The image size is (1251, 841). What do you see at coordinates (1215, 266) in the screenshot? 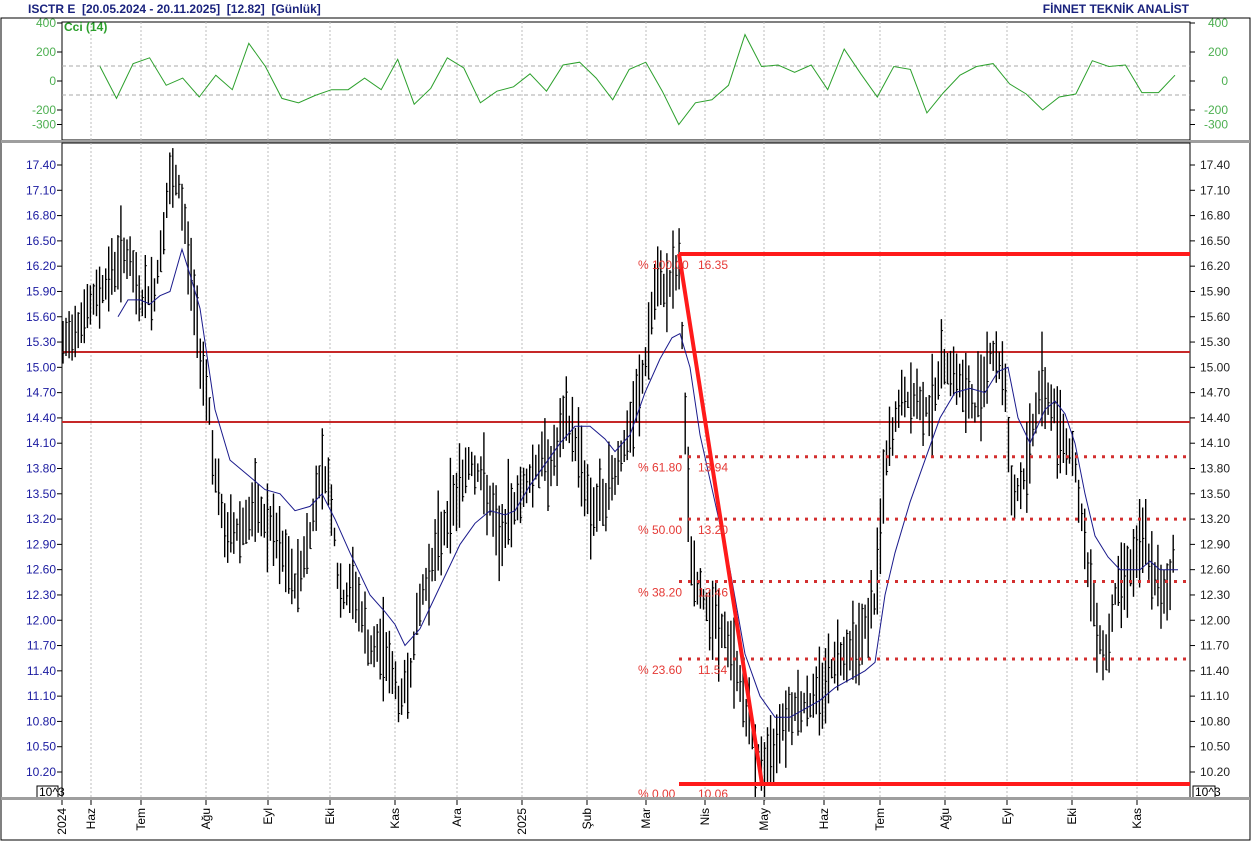
I see `price-tick-right: 16.20` at bounding box center [1215, 266].